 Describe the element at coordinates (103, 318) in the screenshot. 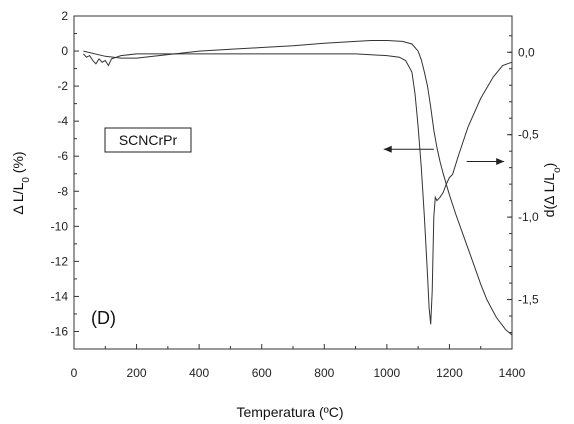

I see `panel-label: (D)` at that location.